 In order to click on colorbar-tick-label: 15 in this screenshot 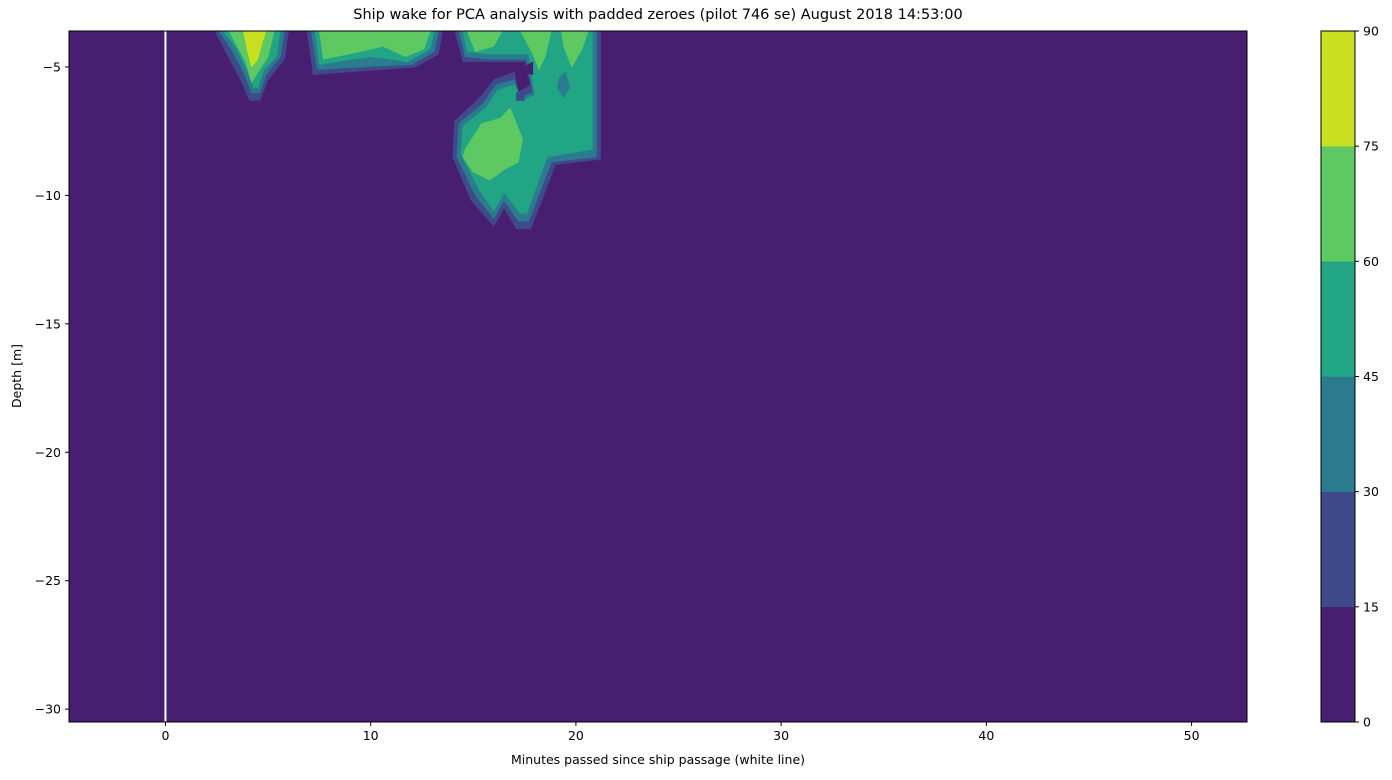, I will do `click(1371, 606)`.